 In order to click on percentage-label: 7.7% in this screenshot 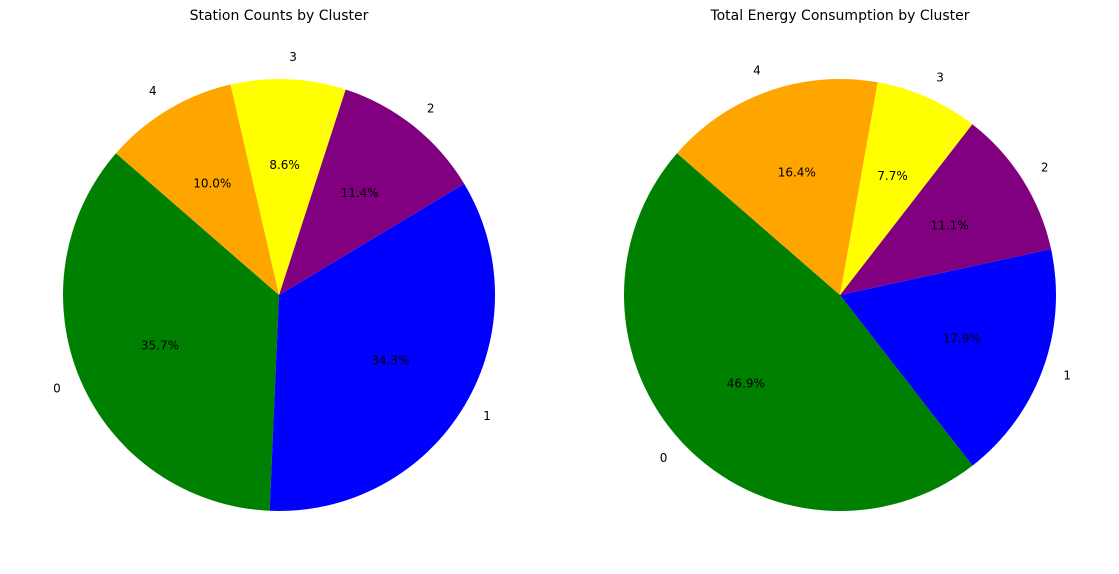, I will do `click(892, 176)`.